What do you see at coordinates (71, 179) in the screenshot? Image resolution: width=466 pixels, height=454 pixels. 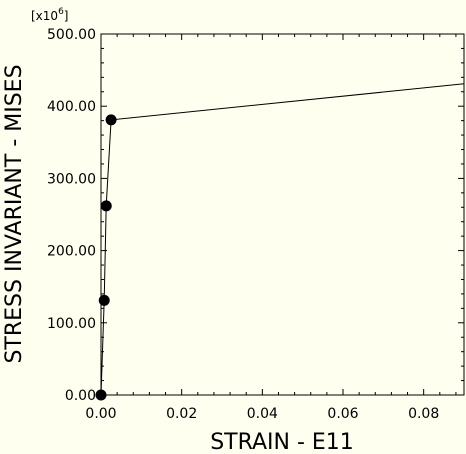 I see `y-tick-label: 300.00` at bounding box center [71, 179].